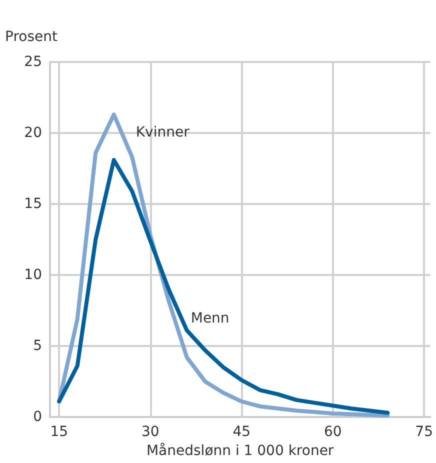 The image size is (436, 463). I want to click on series-label: Menn, so click(210, 318).